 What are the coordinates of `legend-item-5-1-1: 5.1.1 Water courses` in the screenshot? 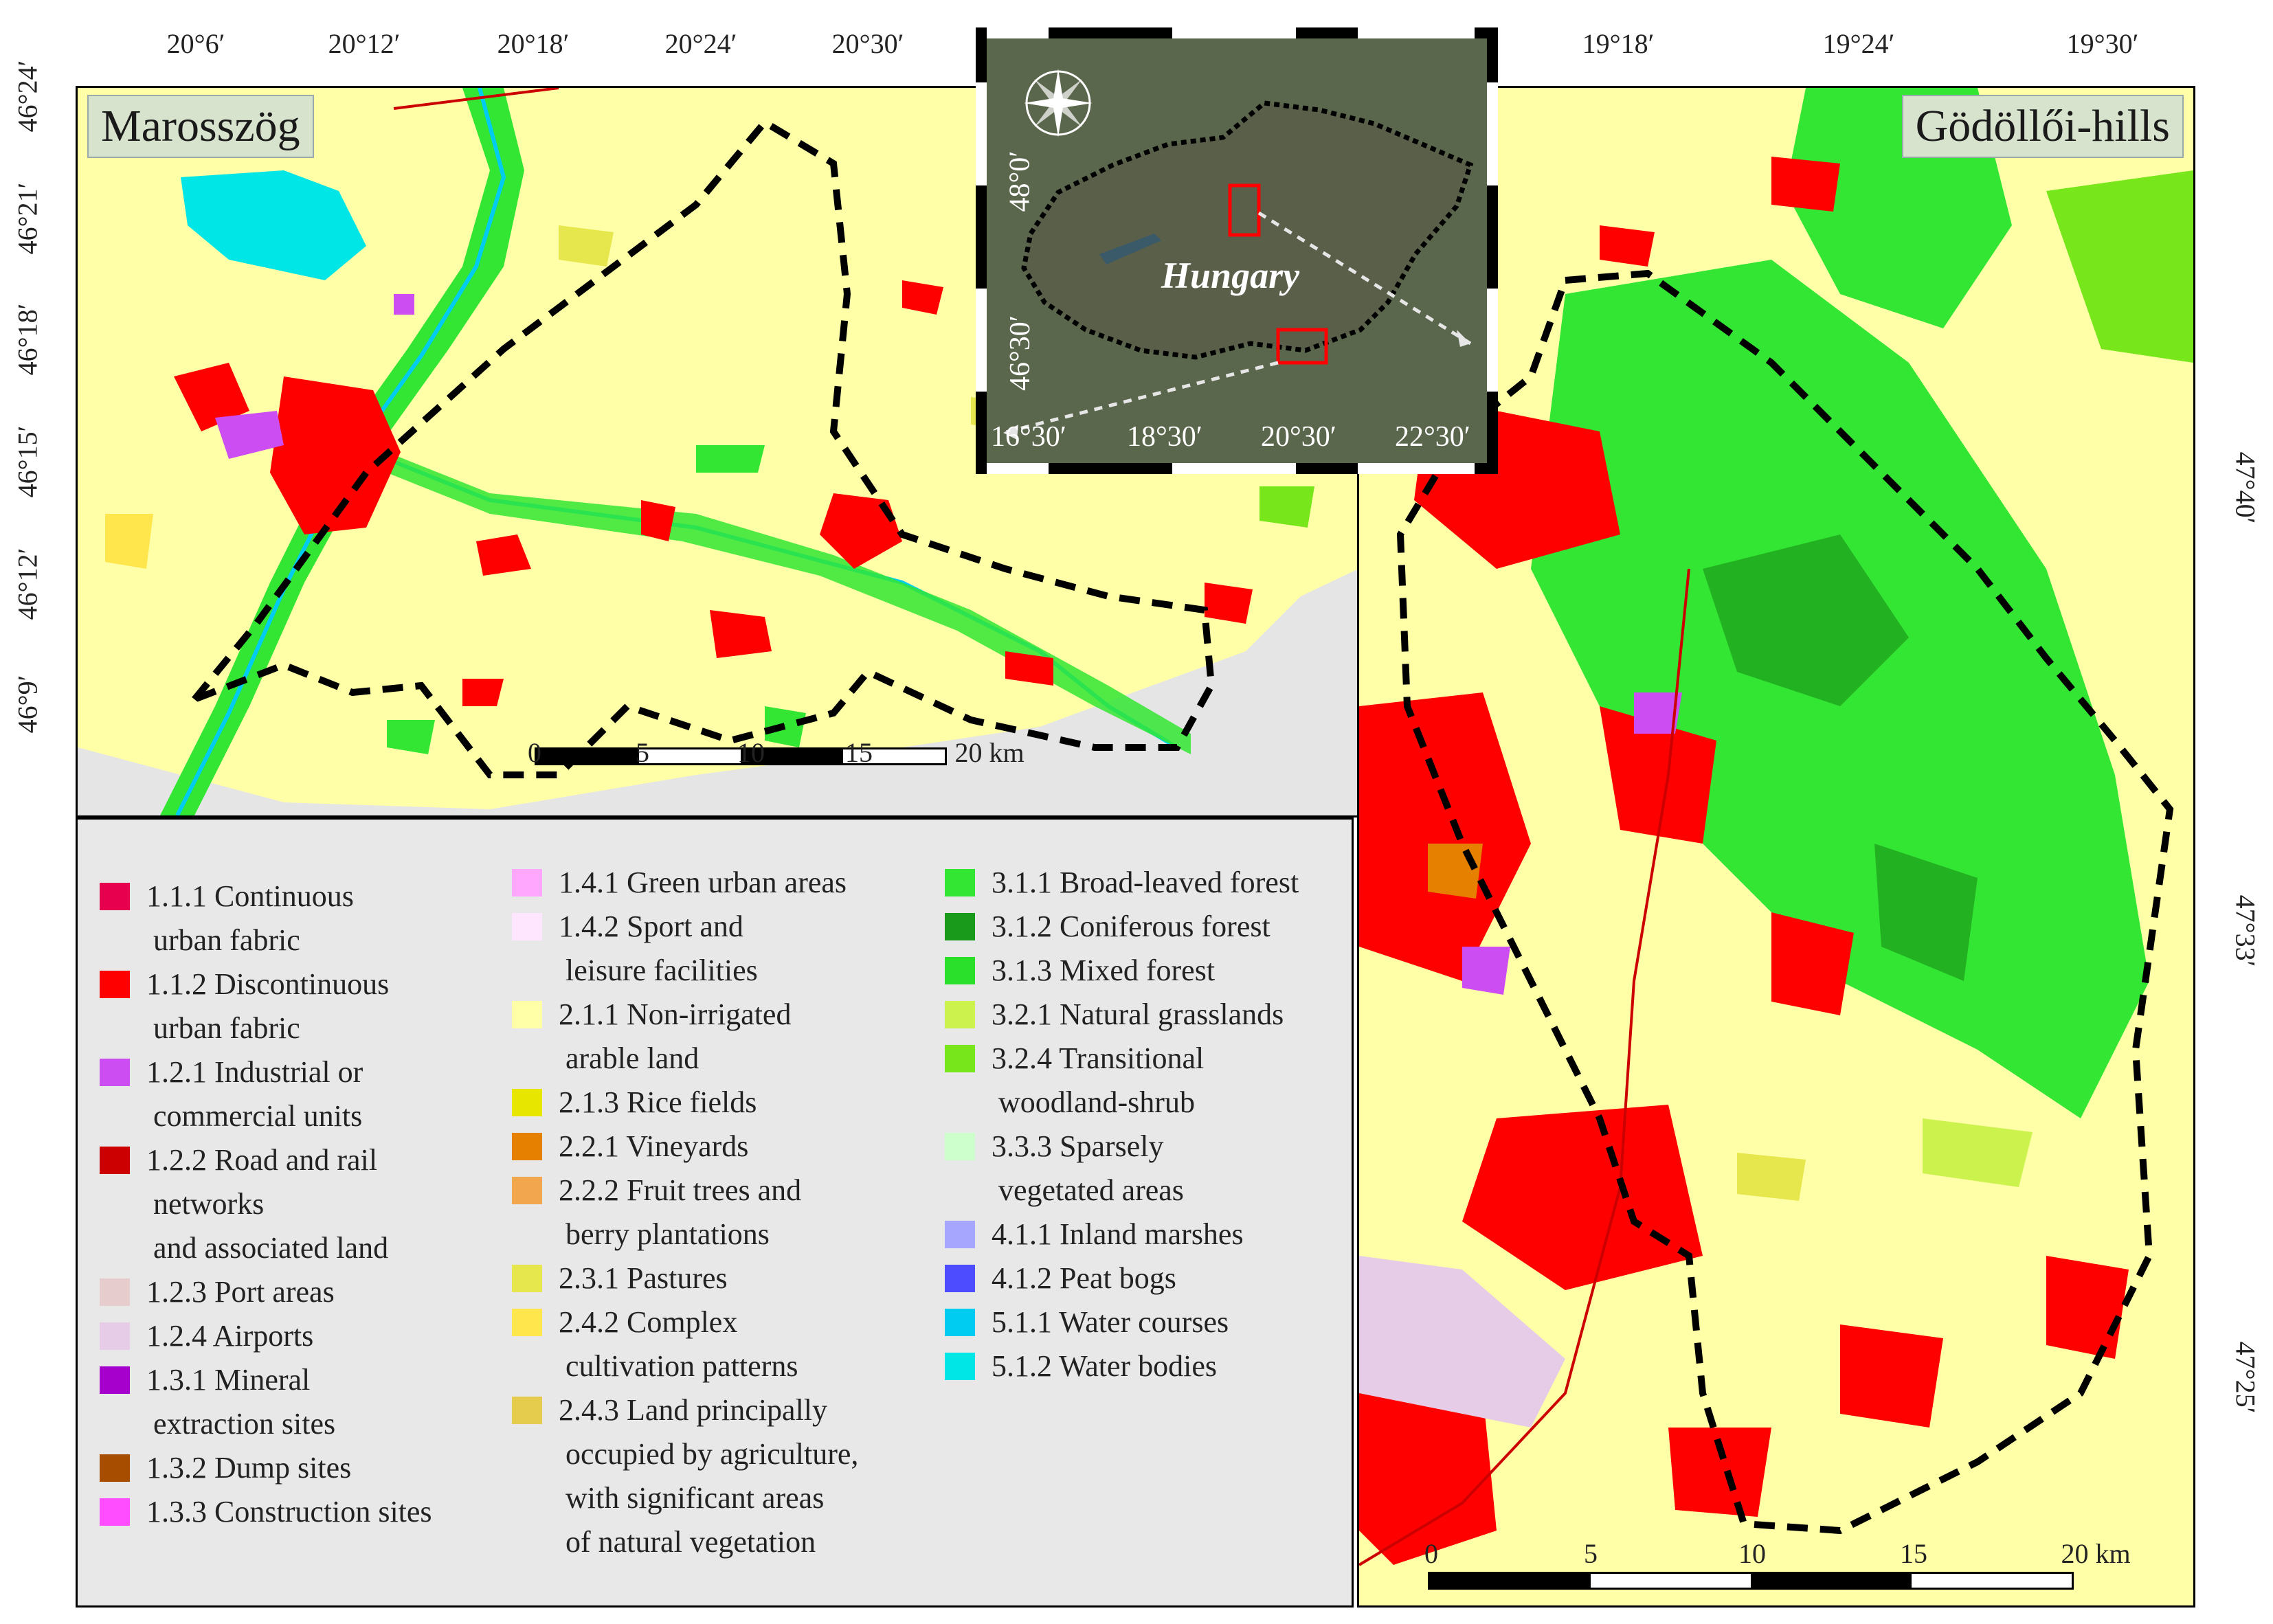 It's located at (1087, 1322).